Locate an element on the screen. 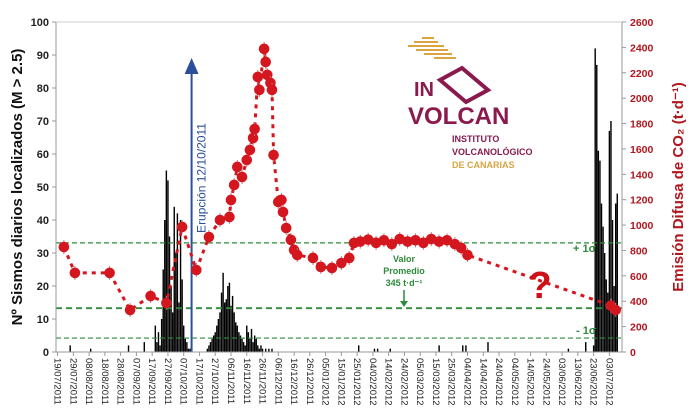  x-tick-label: 03/07/2012 is located at coordinates (608, 382).